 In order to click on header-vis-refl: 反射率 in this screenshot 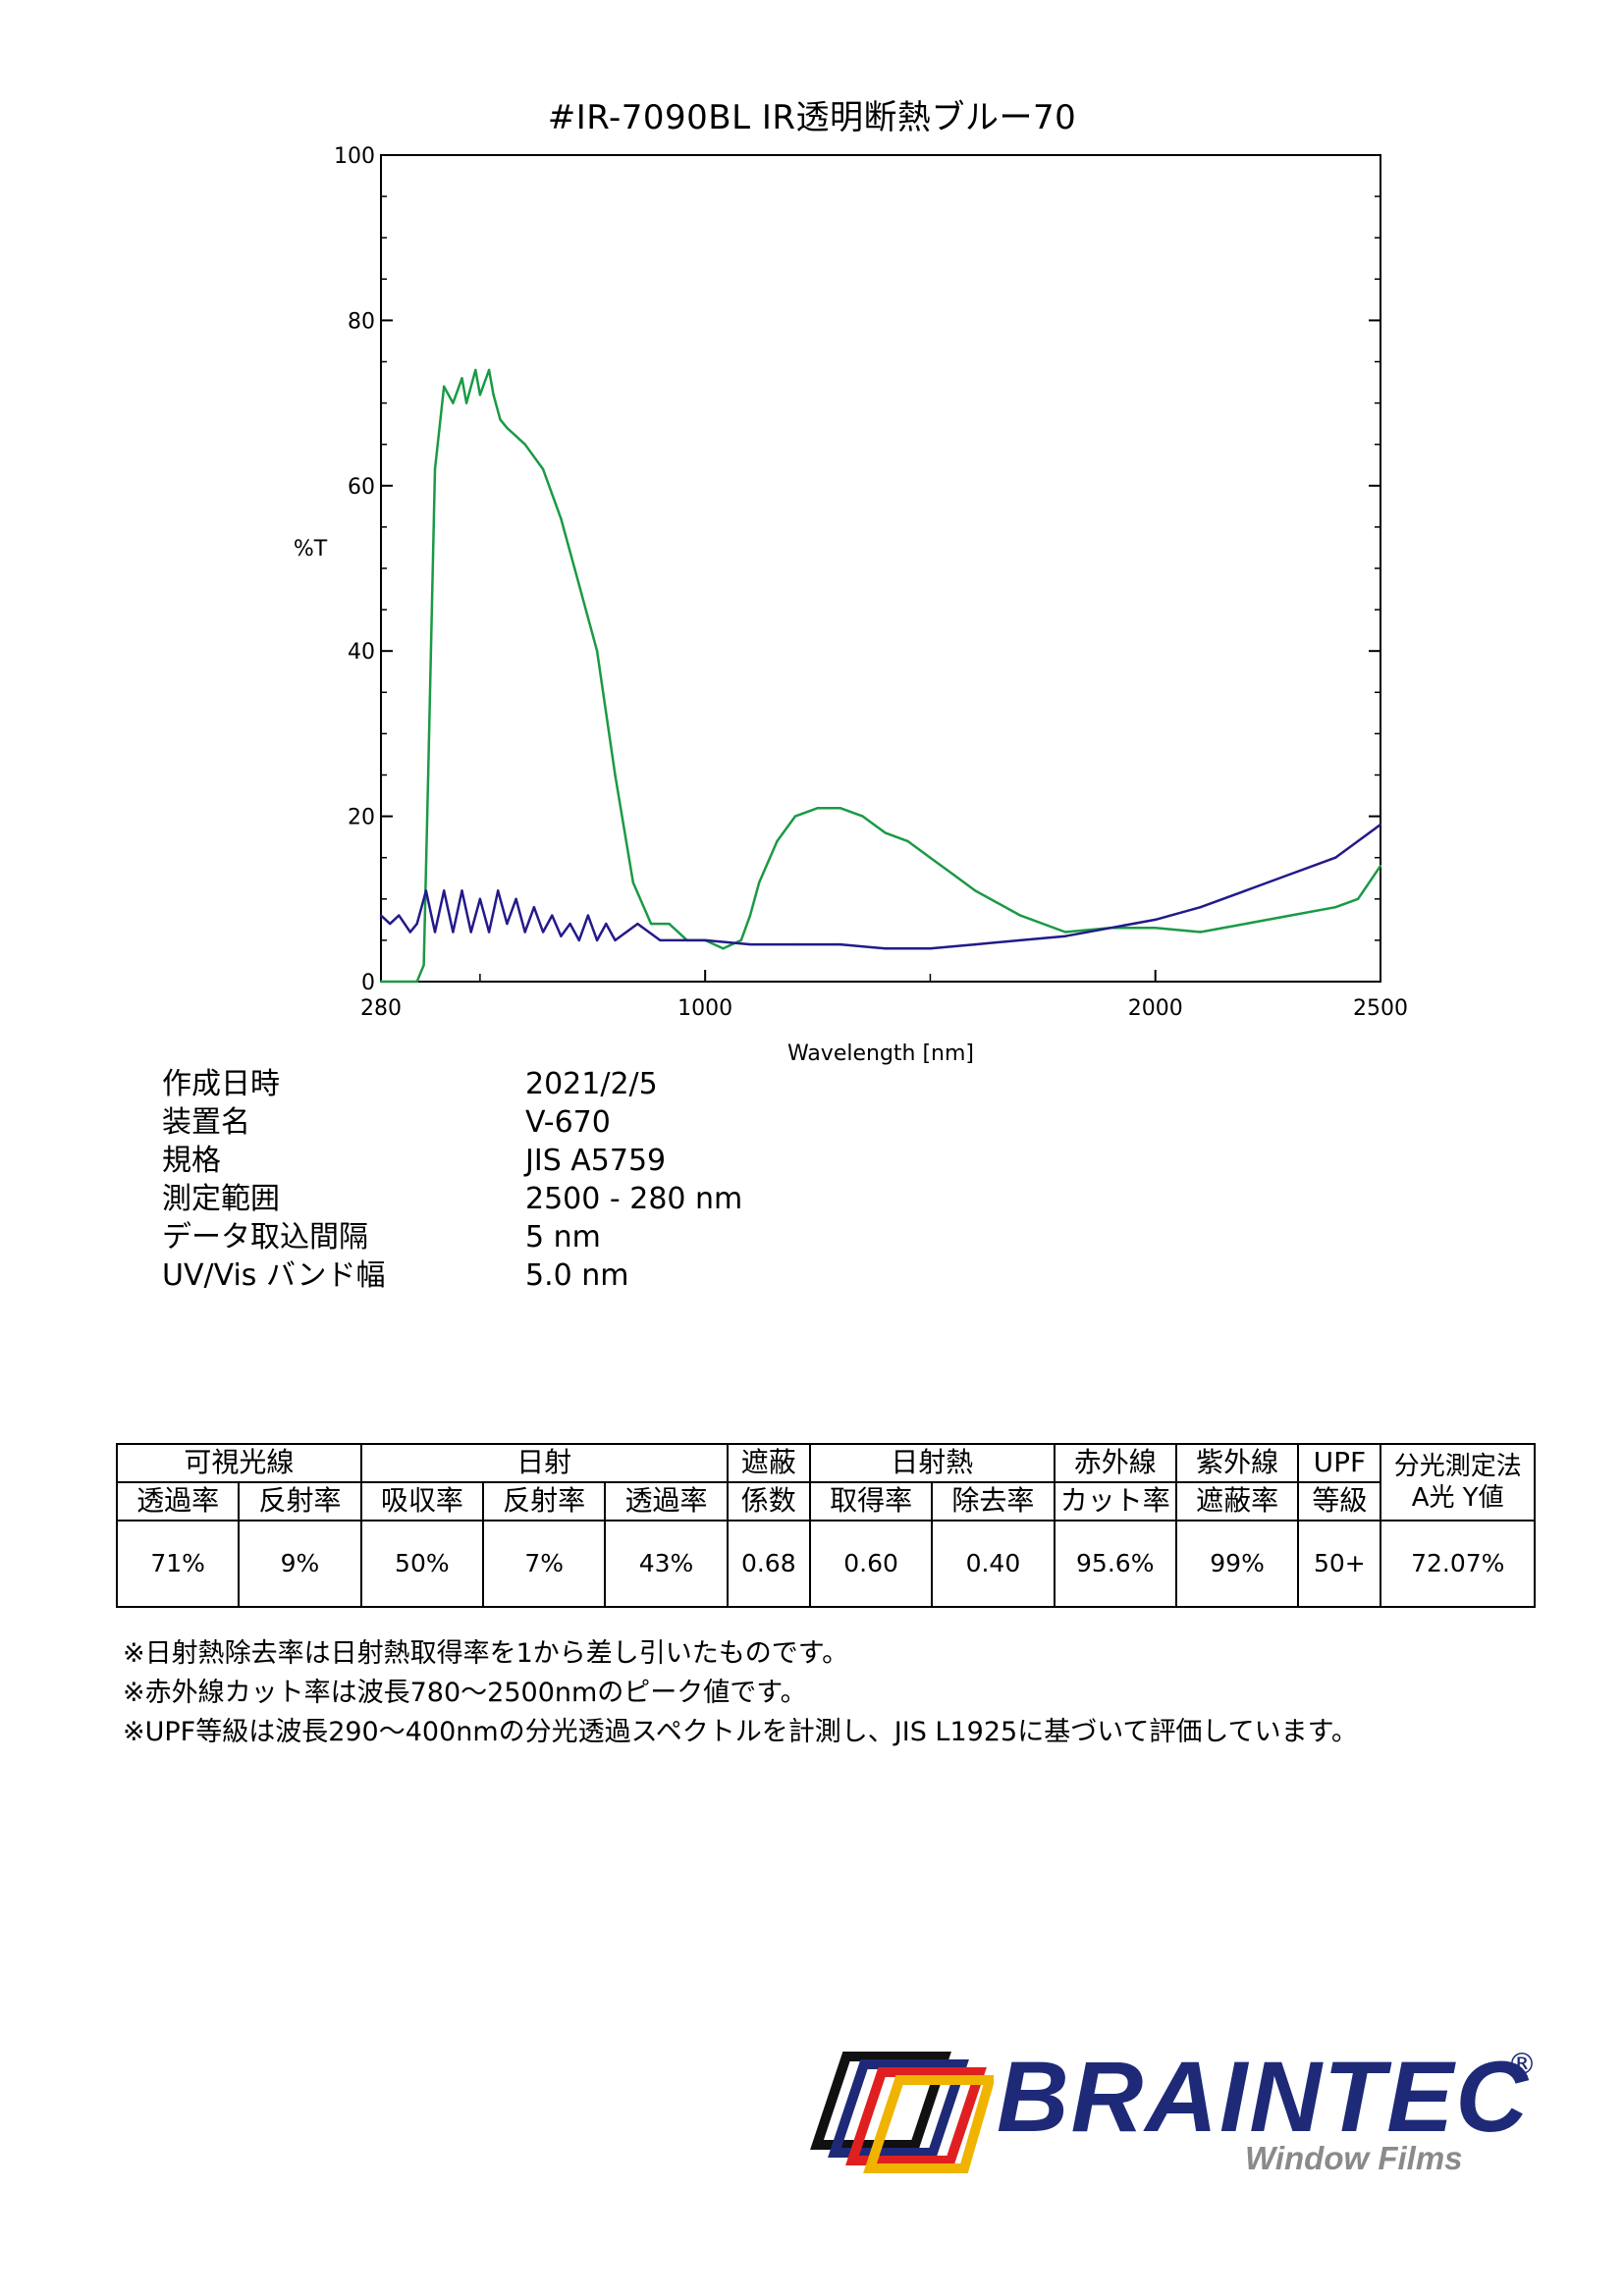, I will do `click(300, 1501)`.